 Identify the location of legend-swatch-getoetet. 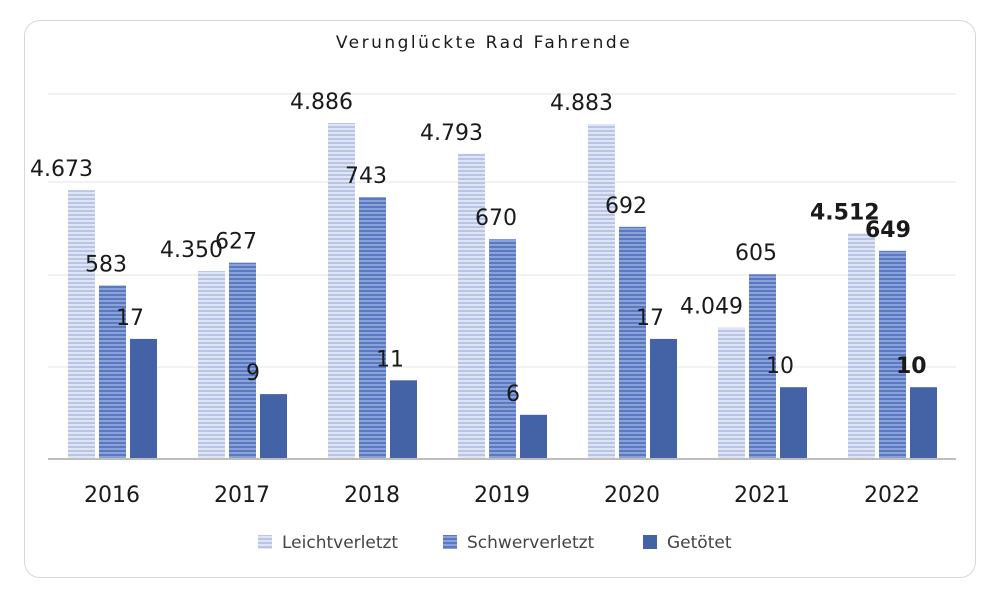
(650, 542).